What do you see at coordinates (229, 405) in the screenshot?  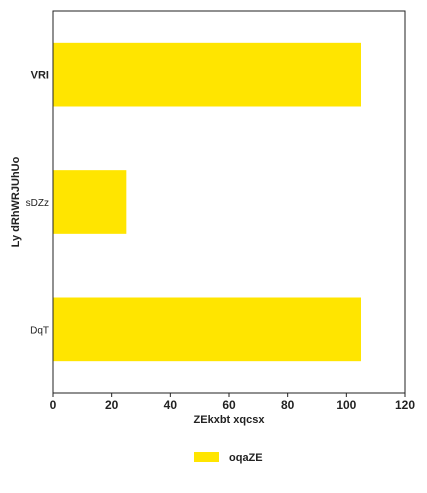 I see `x-tick-label: 60` at bounding box center [229, 405].